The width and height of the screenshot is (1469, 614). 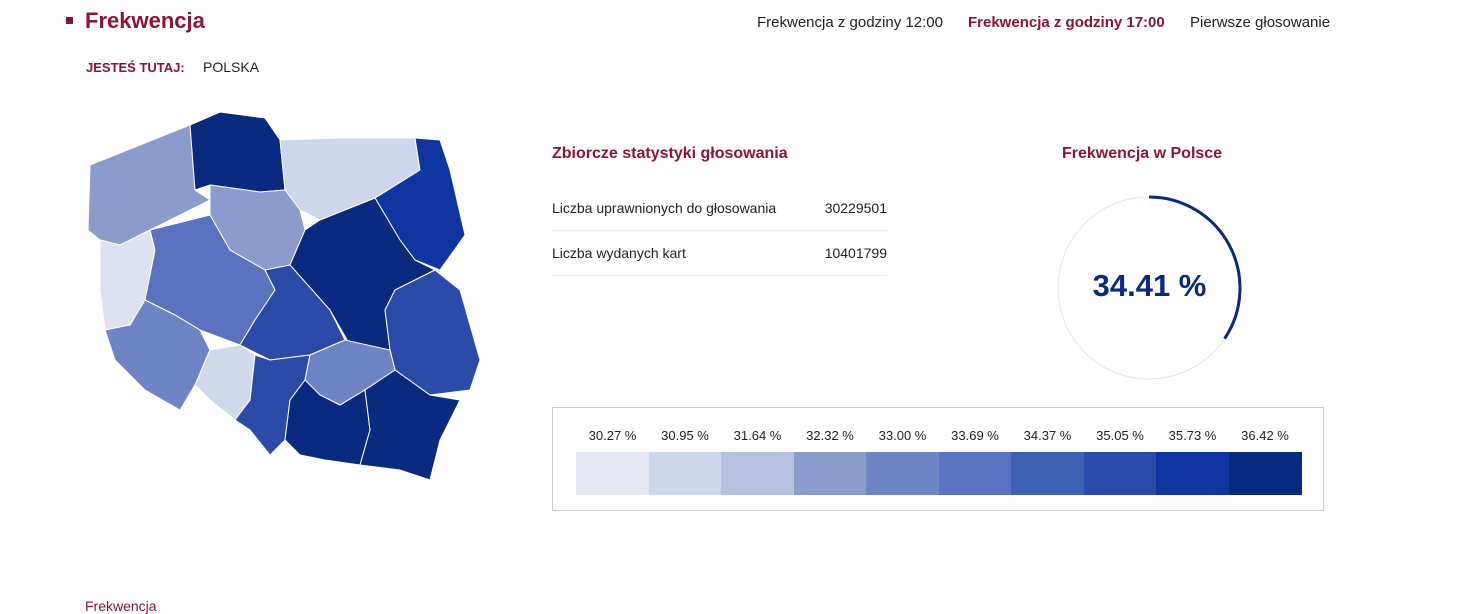 I want to click on legend-label: 30.27 %, so click(x=612, y=435).